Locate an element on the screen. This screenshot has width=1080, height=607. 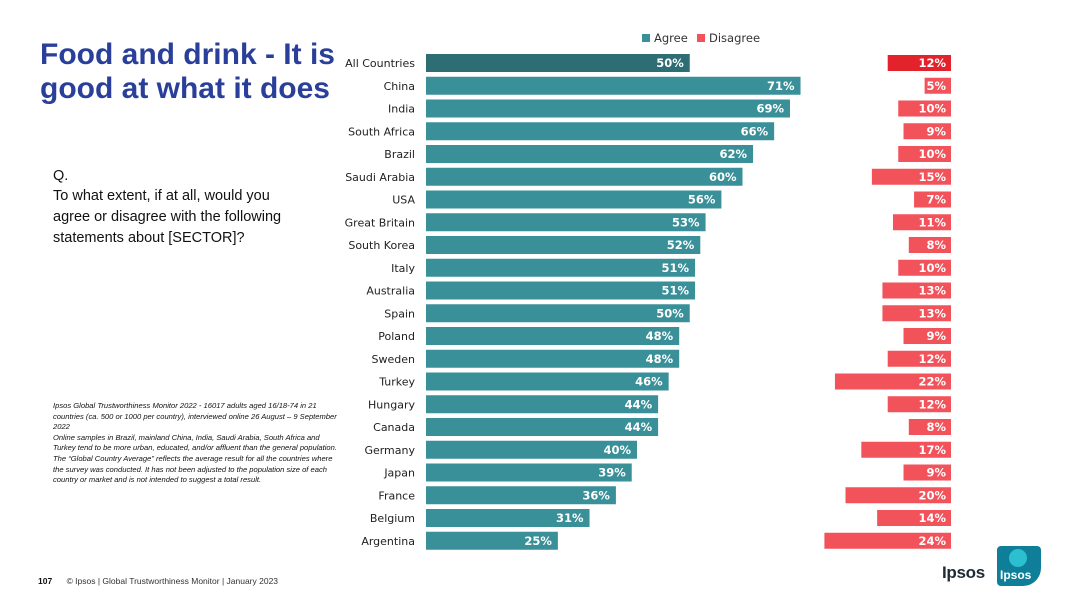
question-prefix: Q. is located at coordinates (61, 176).